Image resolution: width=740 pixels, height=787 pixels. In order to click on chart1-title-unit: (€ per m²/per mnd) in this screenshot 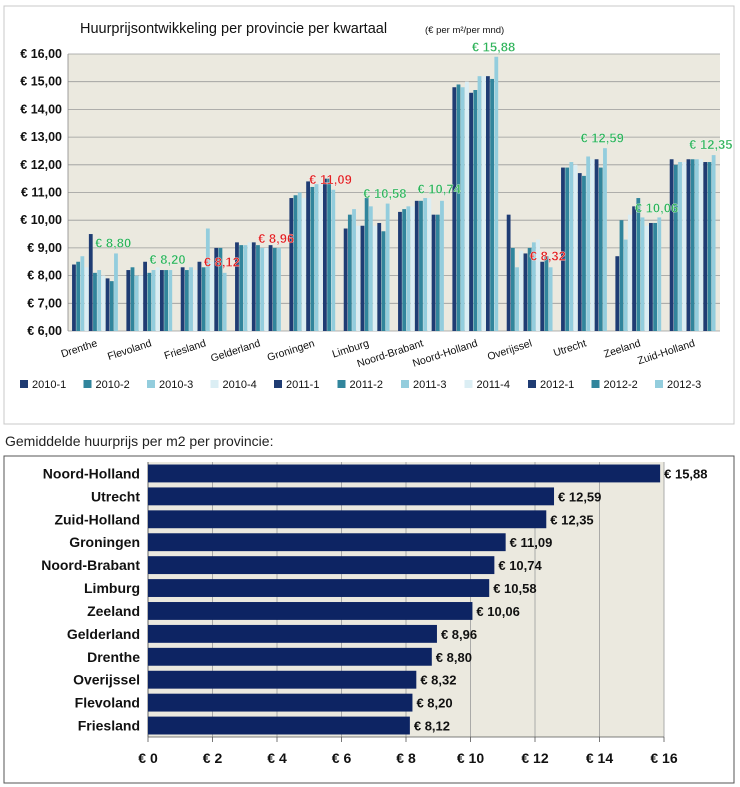, I will do `click(464, 30)`.